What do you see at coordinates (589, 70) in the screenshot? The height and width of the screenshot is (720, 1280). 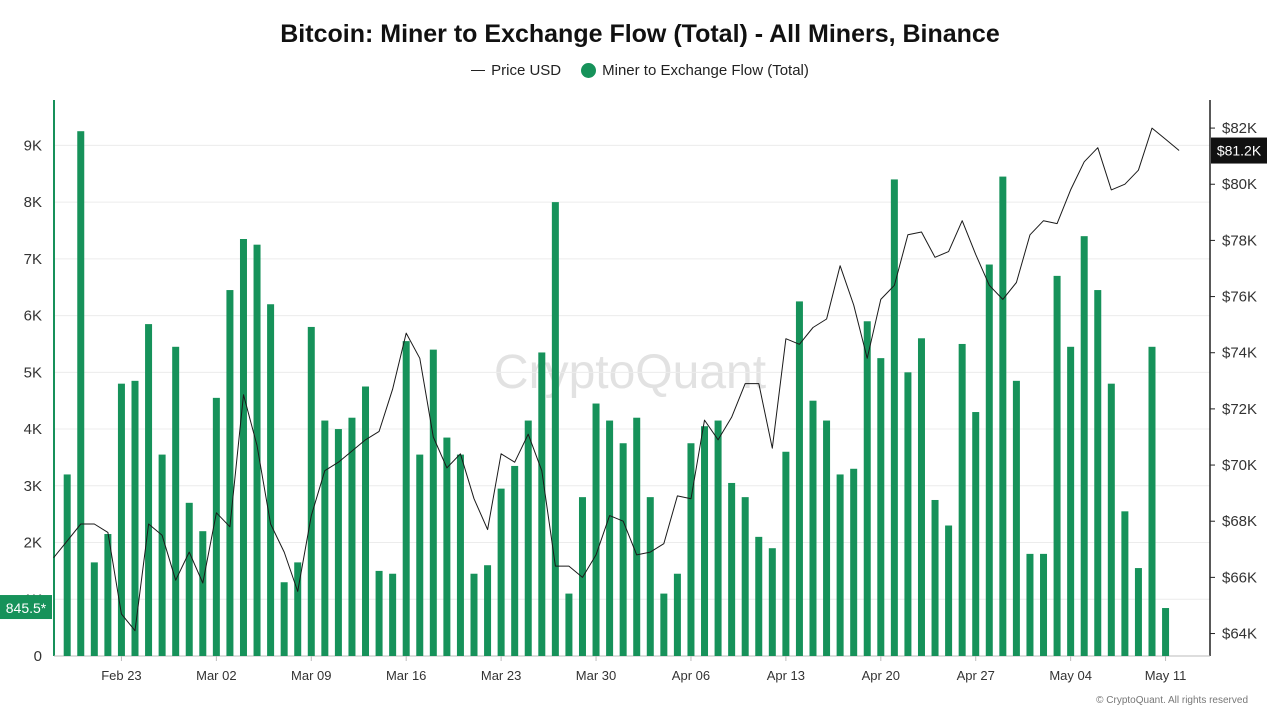 I see `dot-swatch-icon` at bounding box center [589, 70].